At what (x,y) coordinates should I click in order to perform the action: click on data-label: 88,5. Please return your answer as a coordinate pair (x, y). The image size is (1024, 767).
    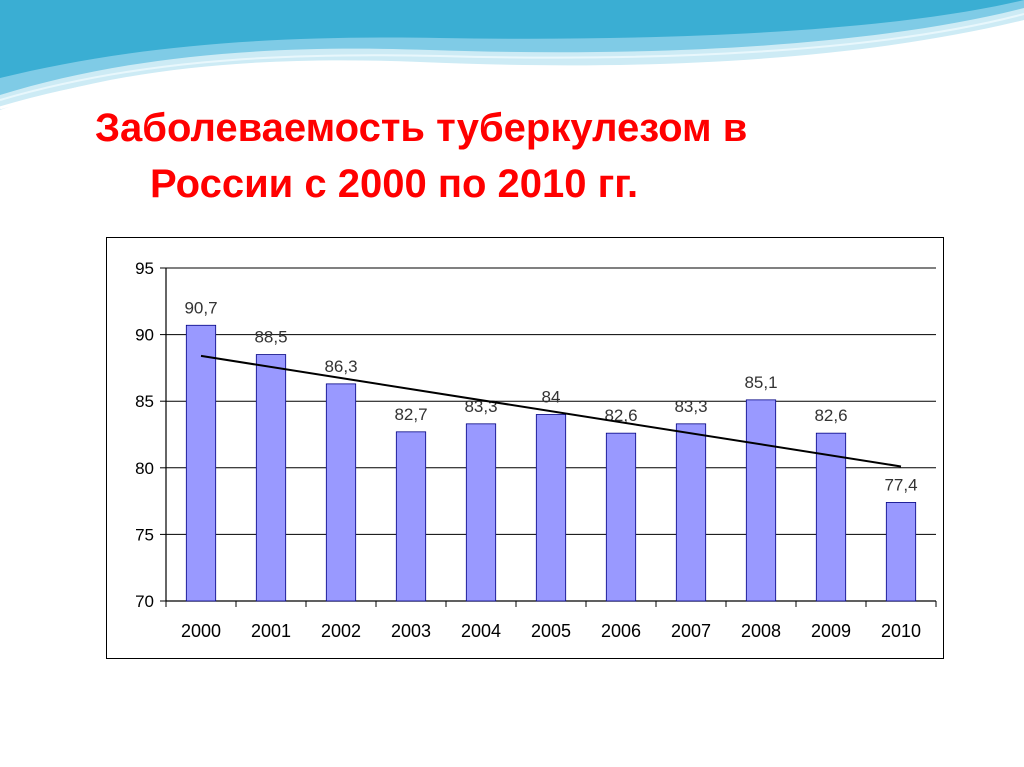
    Looking at the image, I should click on (270, 337).